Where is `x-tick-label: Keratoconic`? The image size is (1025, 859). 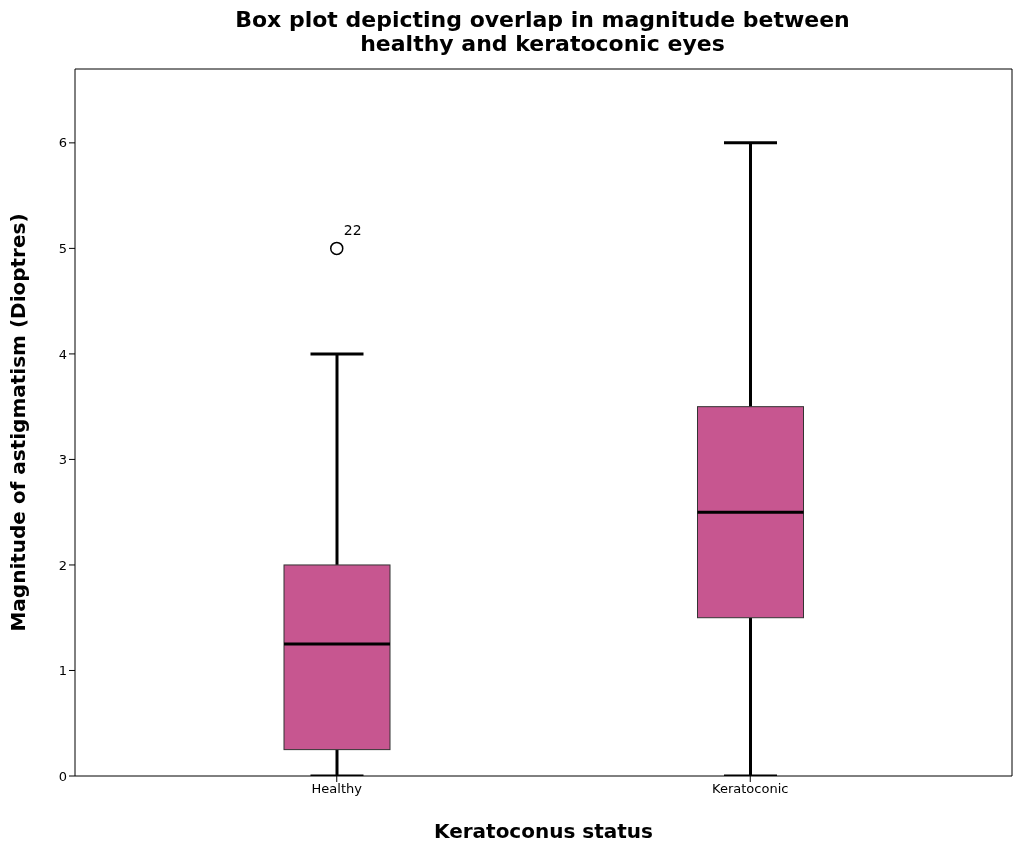
x-tick-label: Keratoconic is located at coordinates (750, 789).